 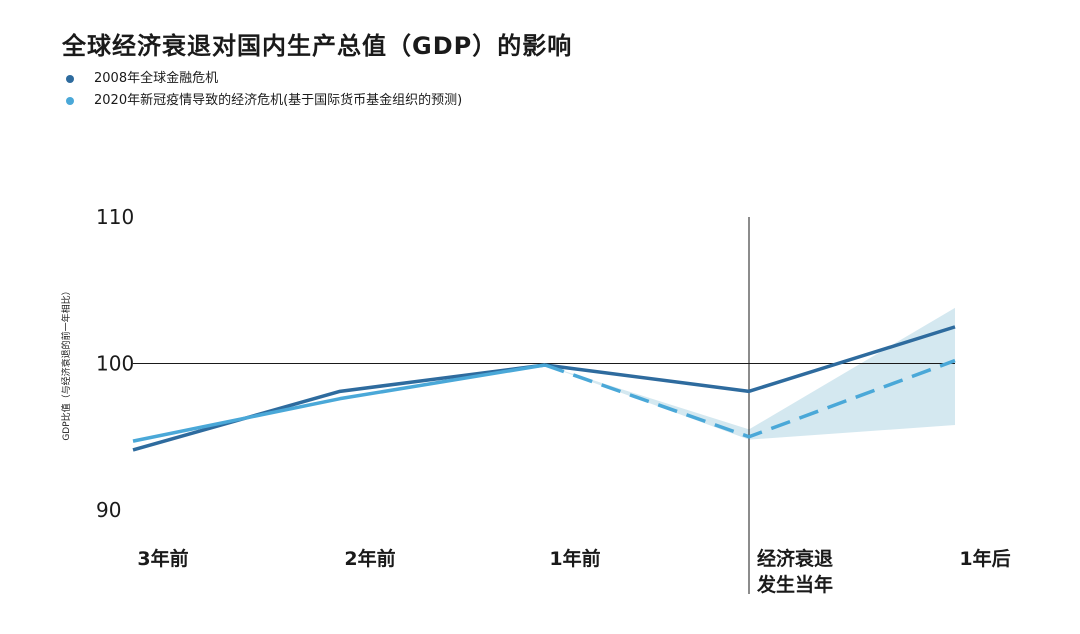 What do you see at coordinates (339, 403) in the screenshot?
I see `series-line-2020-actual` at bounding box center [339, 403].